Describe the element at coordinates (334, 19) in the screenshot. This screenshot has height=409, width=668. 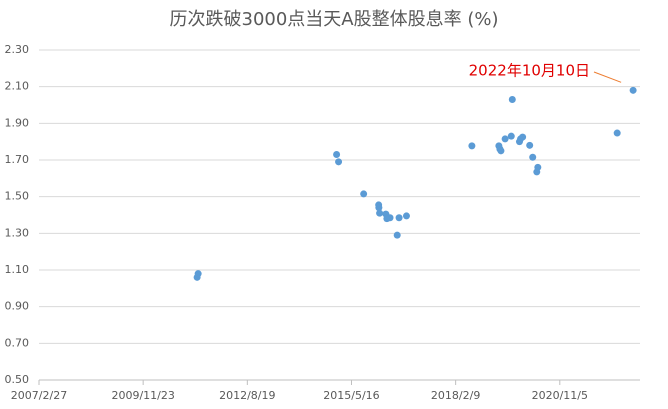
I see `chart-title: 历次跌破3000点当天A股整体股息率 (%)` at that location.